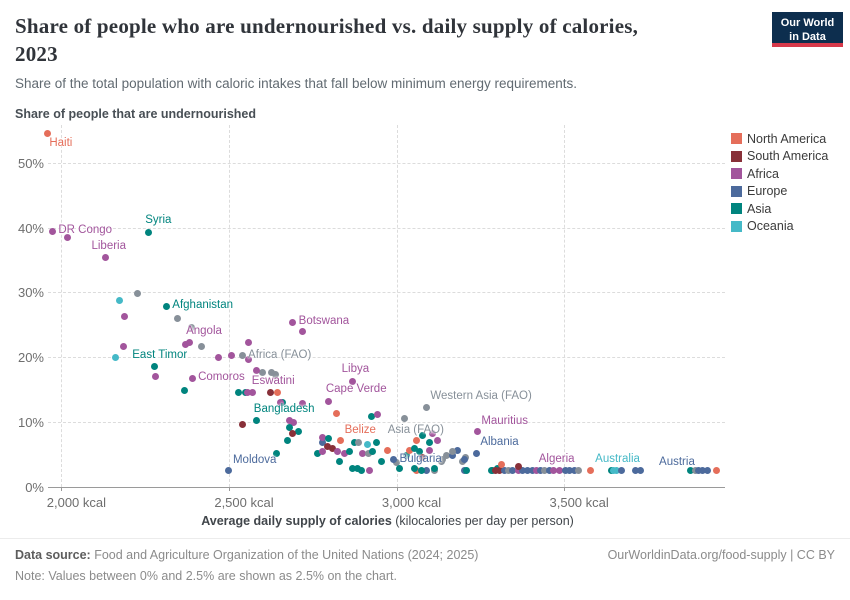  What do you see at coordinates (613, 471) in the screenshot?
I see `data-point-australia` at bounding box center [613, 471].